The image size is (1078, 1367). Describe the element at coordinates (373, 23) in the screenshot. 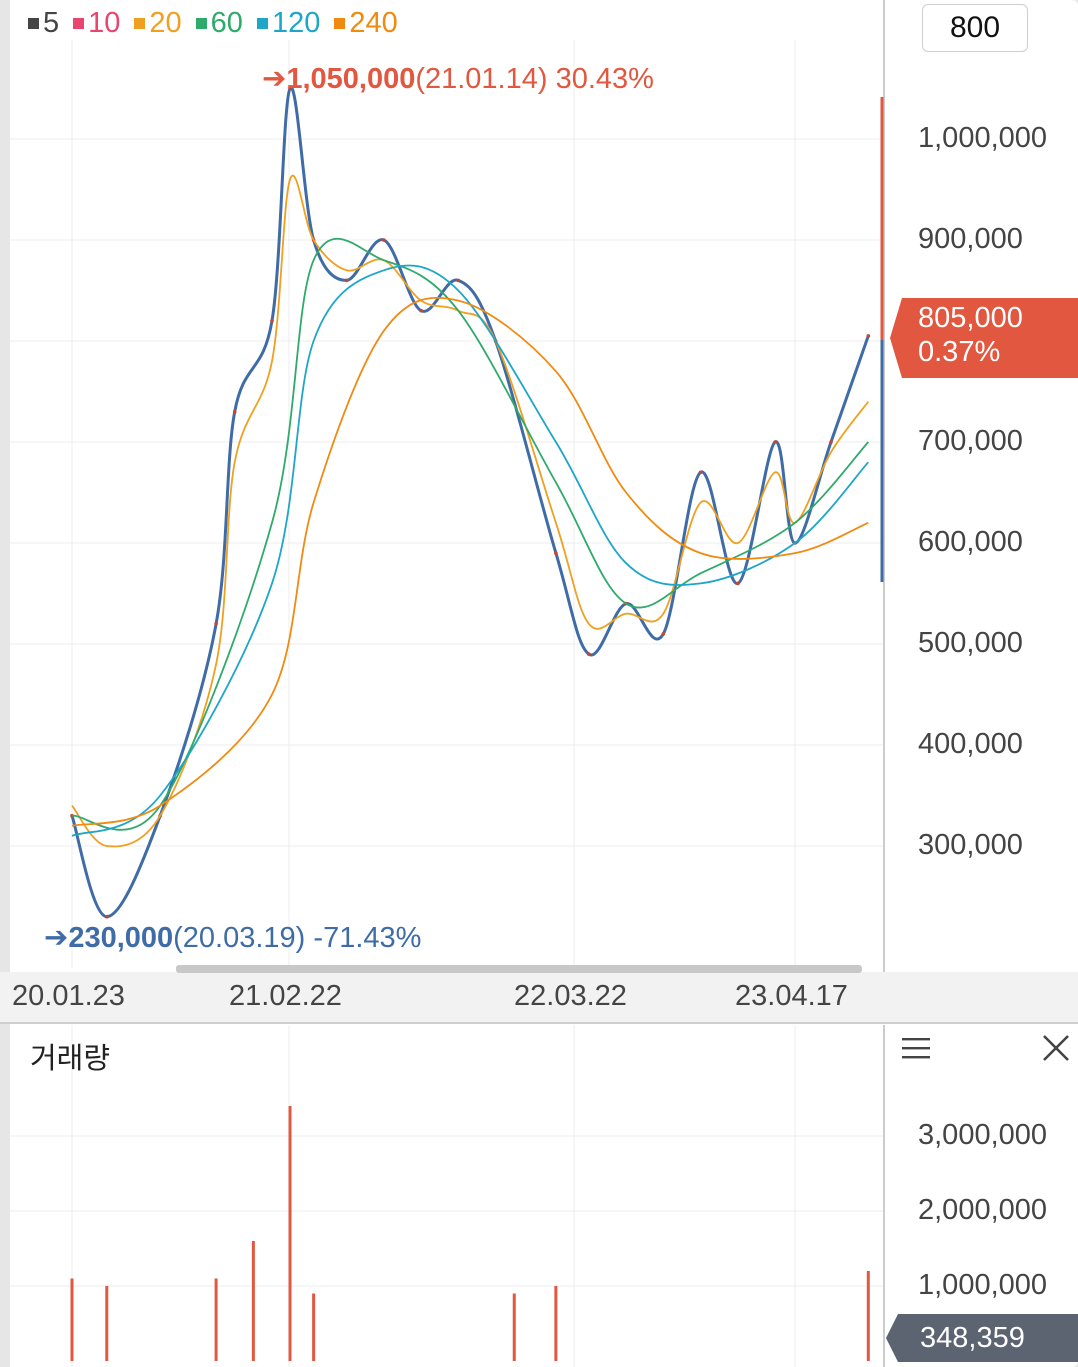

I see `legend-label: 240` at that location.